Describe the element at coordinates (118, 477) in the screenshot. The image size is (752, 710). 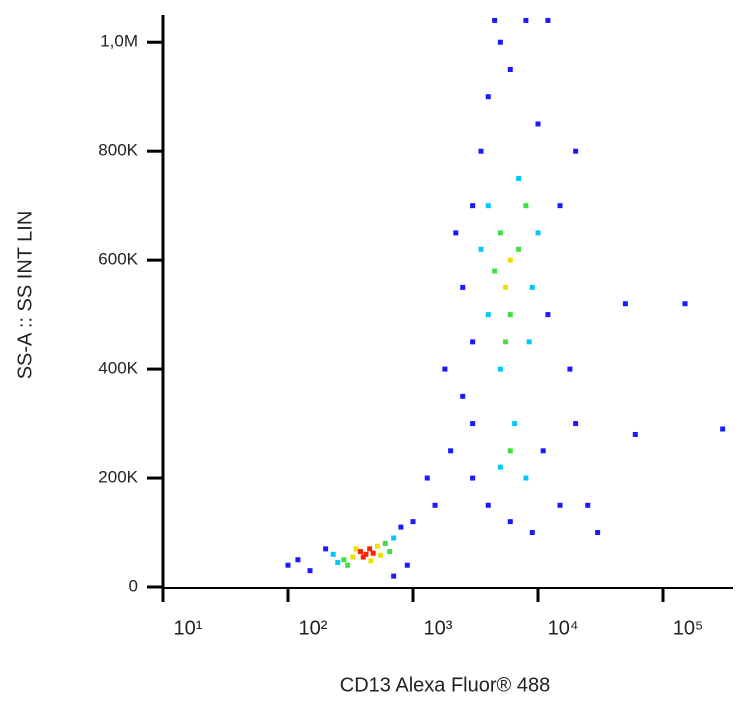
I see `y-tick-label: 200K` at that location.